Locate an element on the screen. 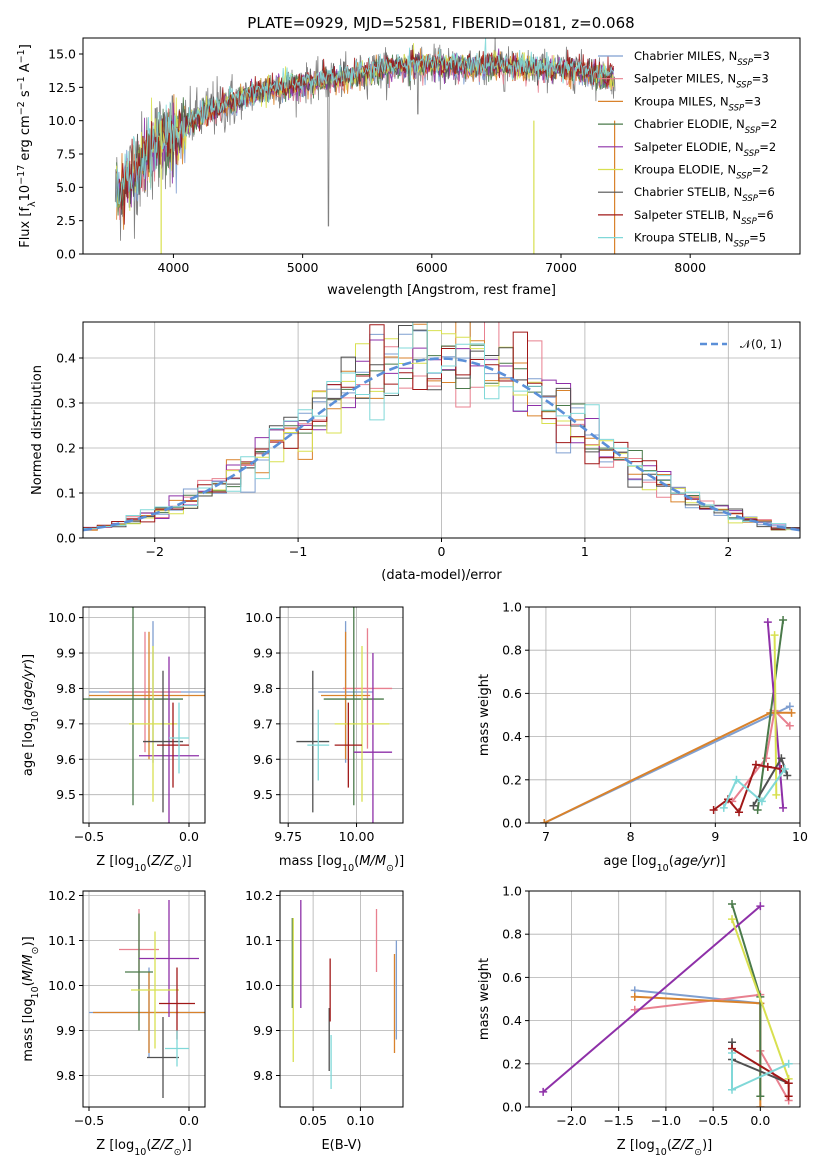  y-tick-label: 9.6 is located at coordinates (66, 759).